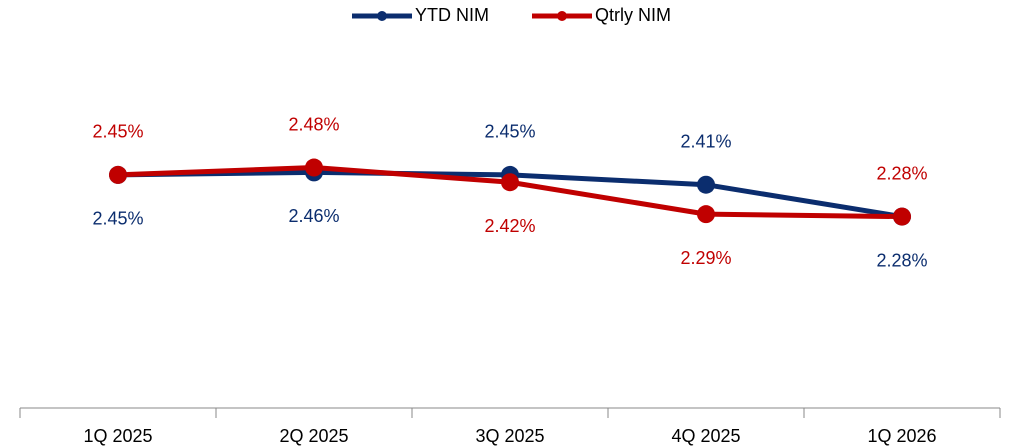 This screenshot has width=1020, height=447. Describe the element at coordinates (705, 141) in the screenshot. I see `data-label: 2.41%` at that location.